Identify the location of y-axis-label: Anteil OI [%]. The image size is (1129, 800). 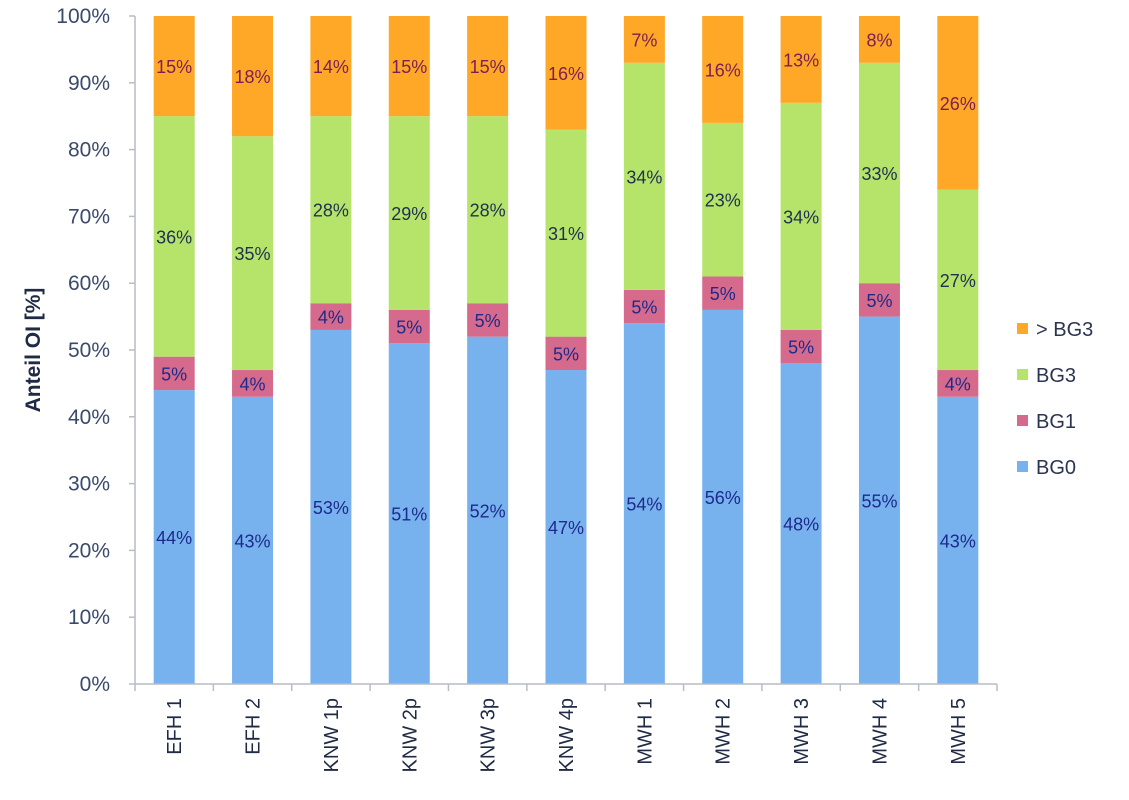
(33, 350).